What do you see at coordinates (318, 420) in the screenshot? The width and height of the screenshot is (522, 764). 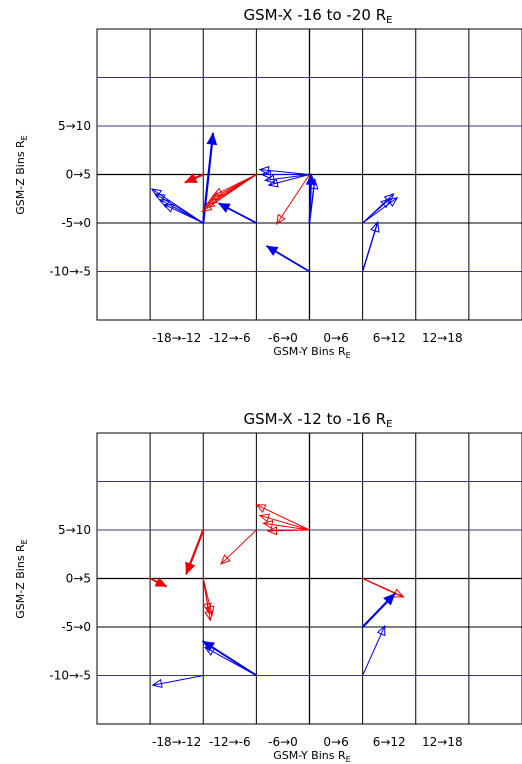 I see `panel-title: GSM-X -12 to -16 RE` at bounding box center [318, 420].